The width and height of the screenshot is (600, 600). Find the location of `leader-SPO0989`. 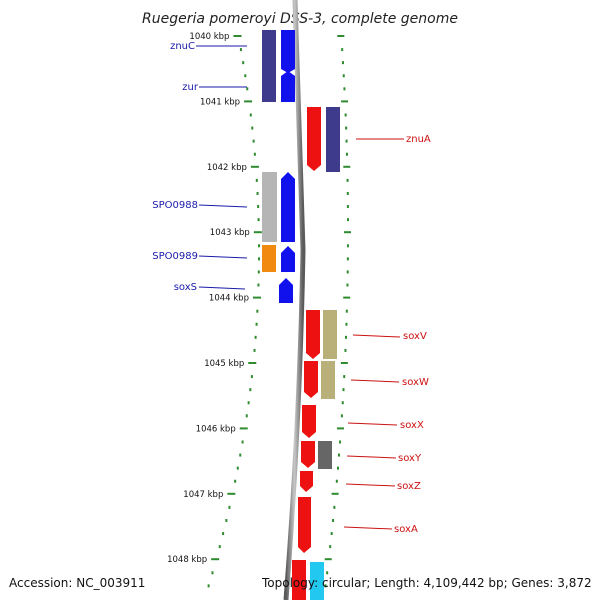

leader-SPO0989 is located at coordinates (223, 257).